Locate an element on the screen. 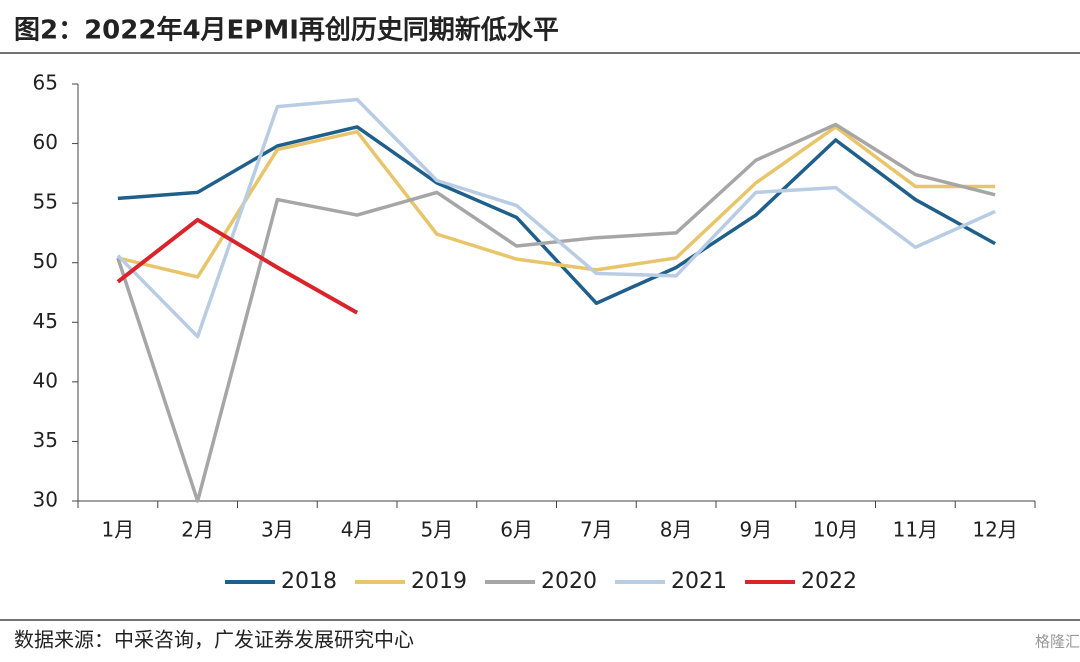  x-tick-label: 9月 is located at coordinates (756, 530).